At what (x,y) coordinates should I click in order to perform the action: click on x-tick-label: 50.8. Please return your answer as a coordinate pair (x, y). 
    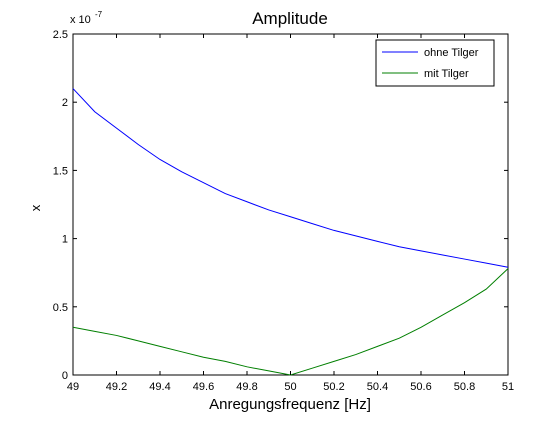
    Looking at the image, I should click on (464, 387).